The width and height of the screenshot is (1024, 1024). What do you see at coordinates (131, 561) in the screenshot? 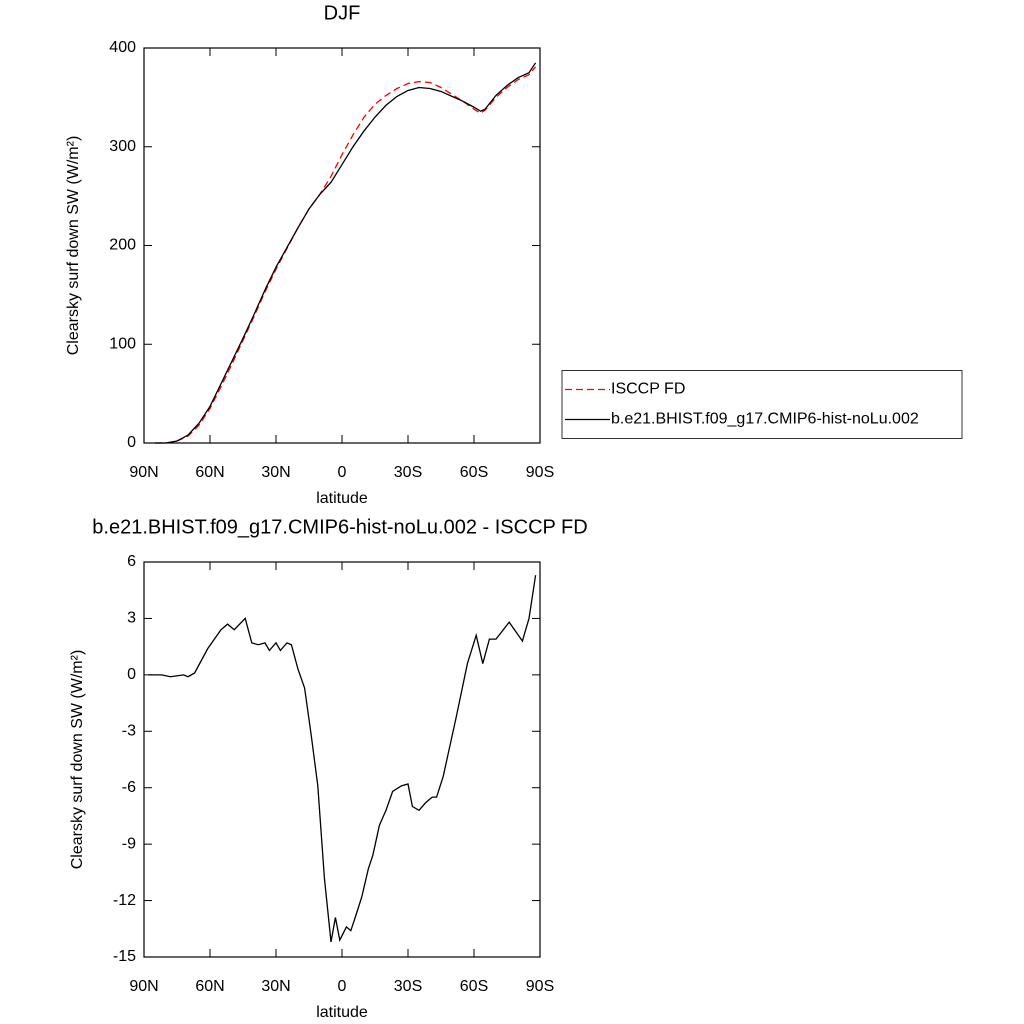
I see `y-tick-label: 6` at bounding box center [131, 561].